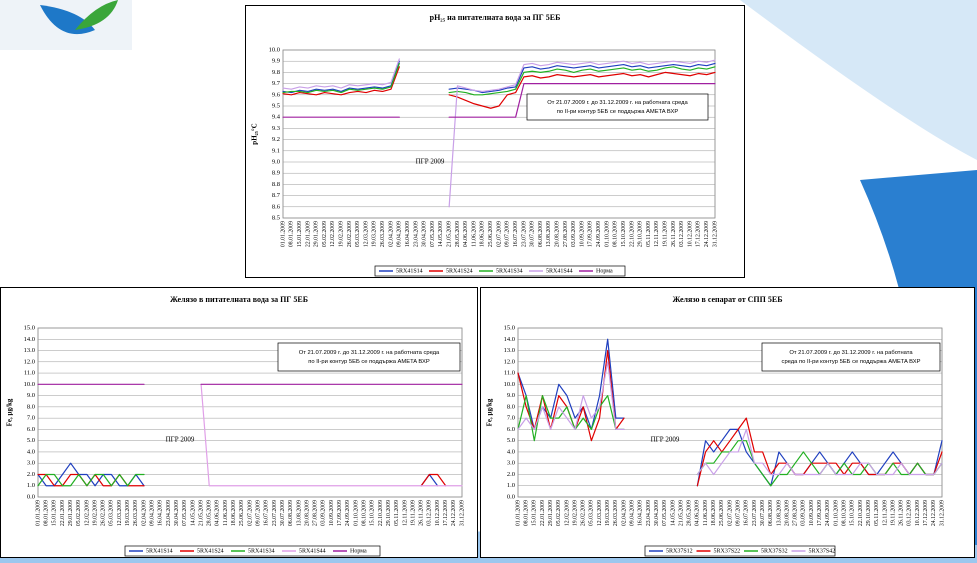 The image size is (977, 563). I want to click on y-tick-label: 9.4, so click(276, 117).